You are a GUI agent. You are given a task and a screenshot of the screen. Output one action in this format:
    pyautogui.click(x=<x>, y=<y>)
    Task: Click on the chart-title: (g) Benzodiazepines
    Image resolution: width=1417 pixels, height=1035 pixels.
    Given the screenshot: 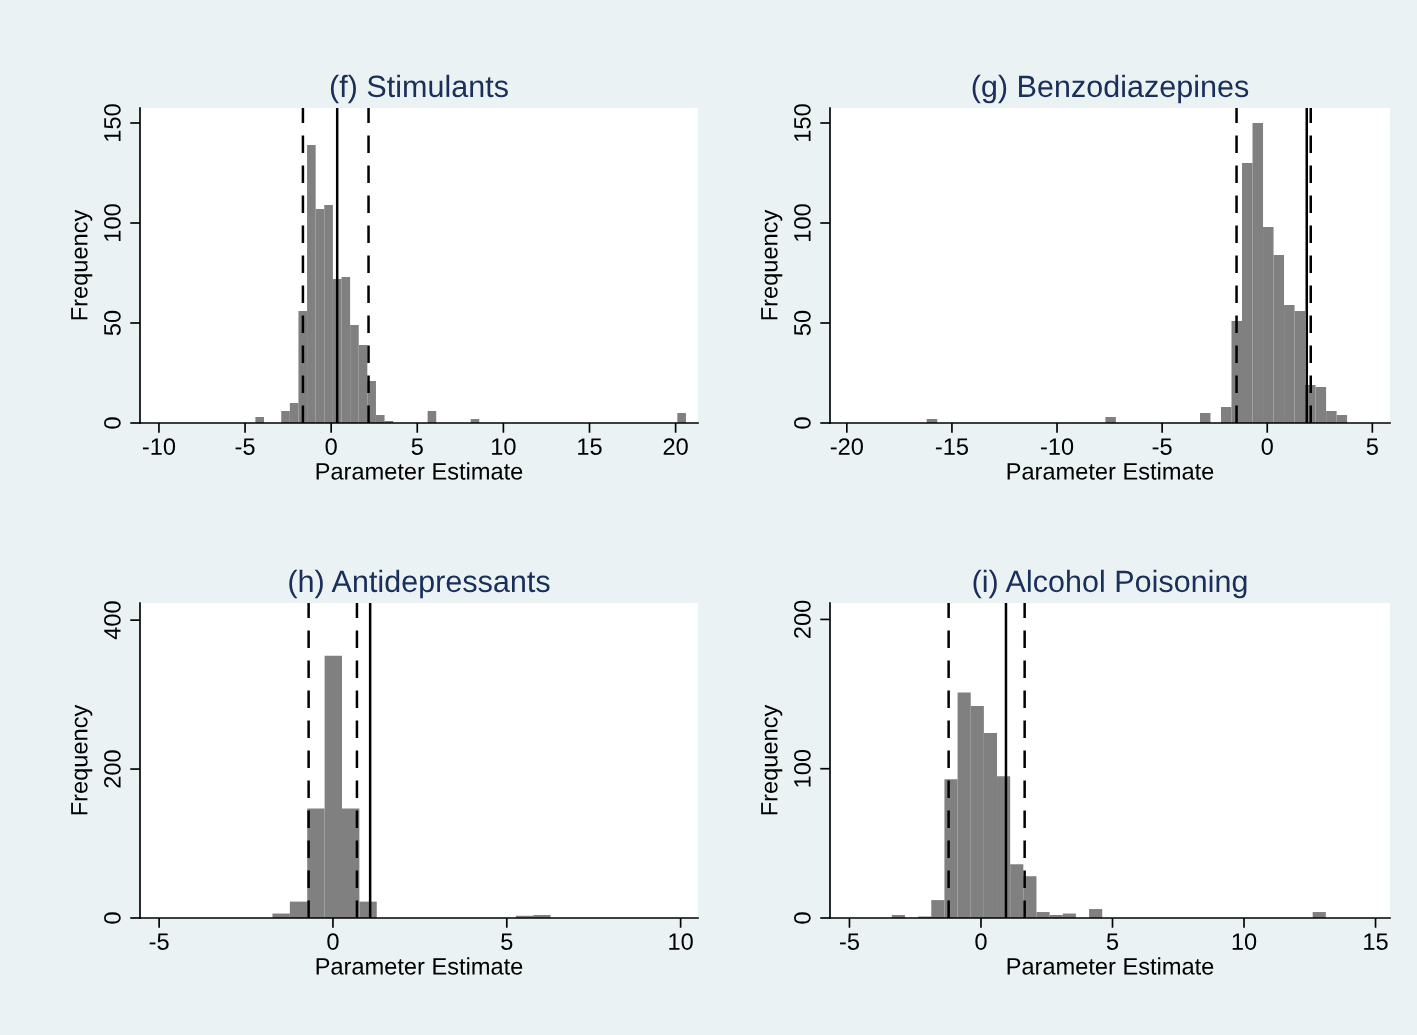 What is the action you would take?
    pyautogui.click(x=1110, y=89)
    